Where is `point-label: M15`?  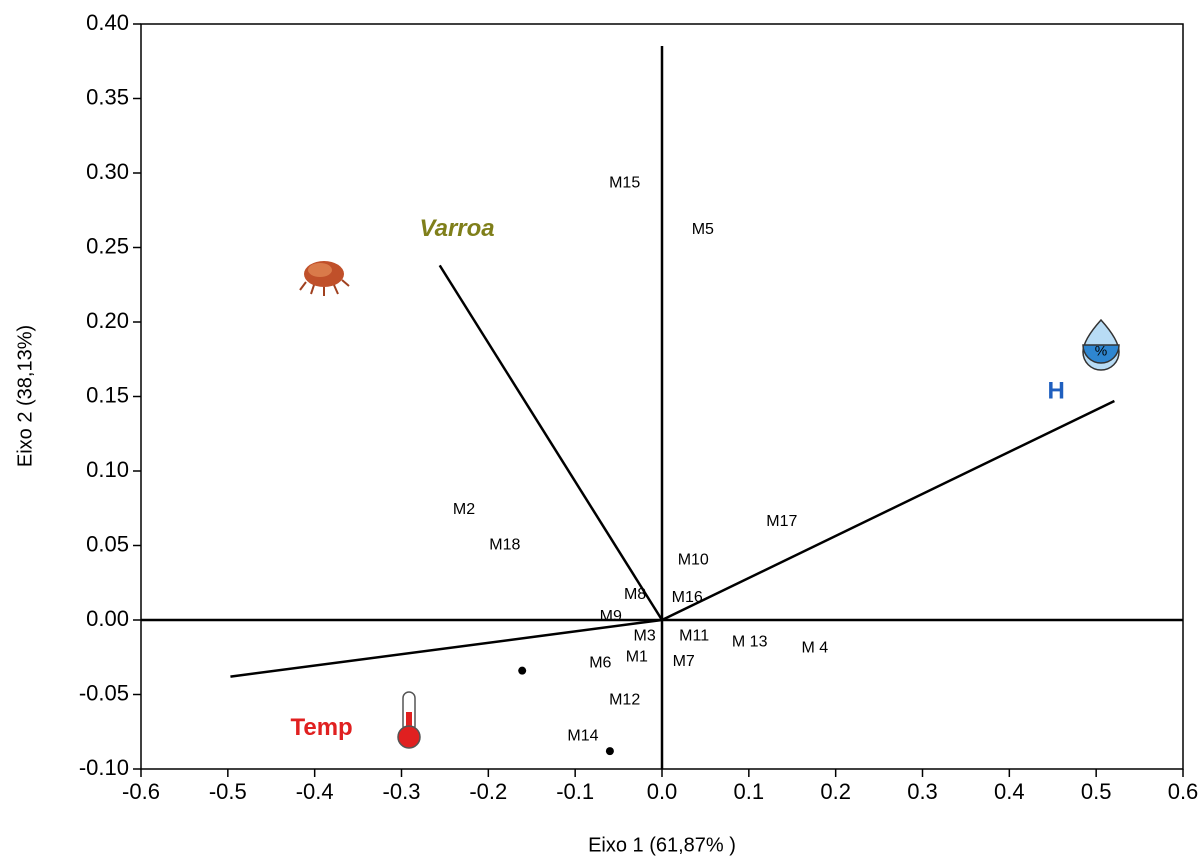 point-label: M15 is located at coordinates (624, 183).